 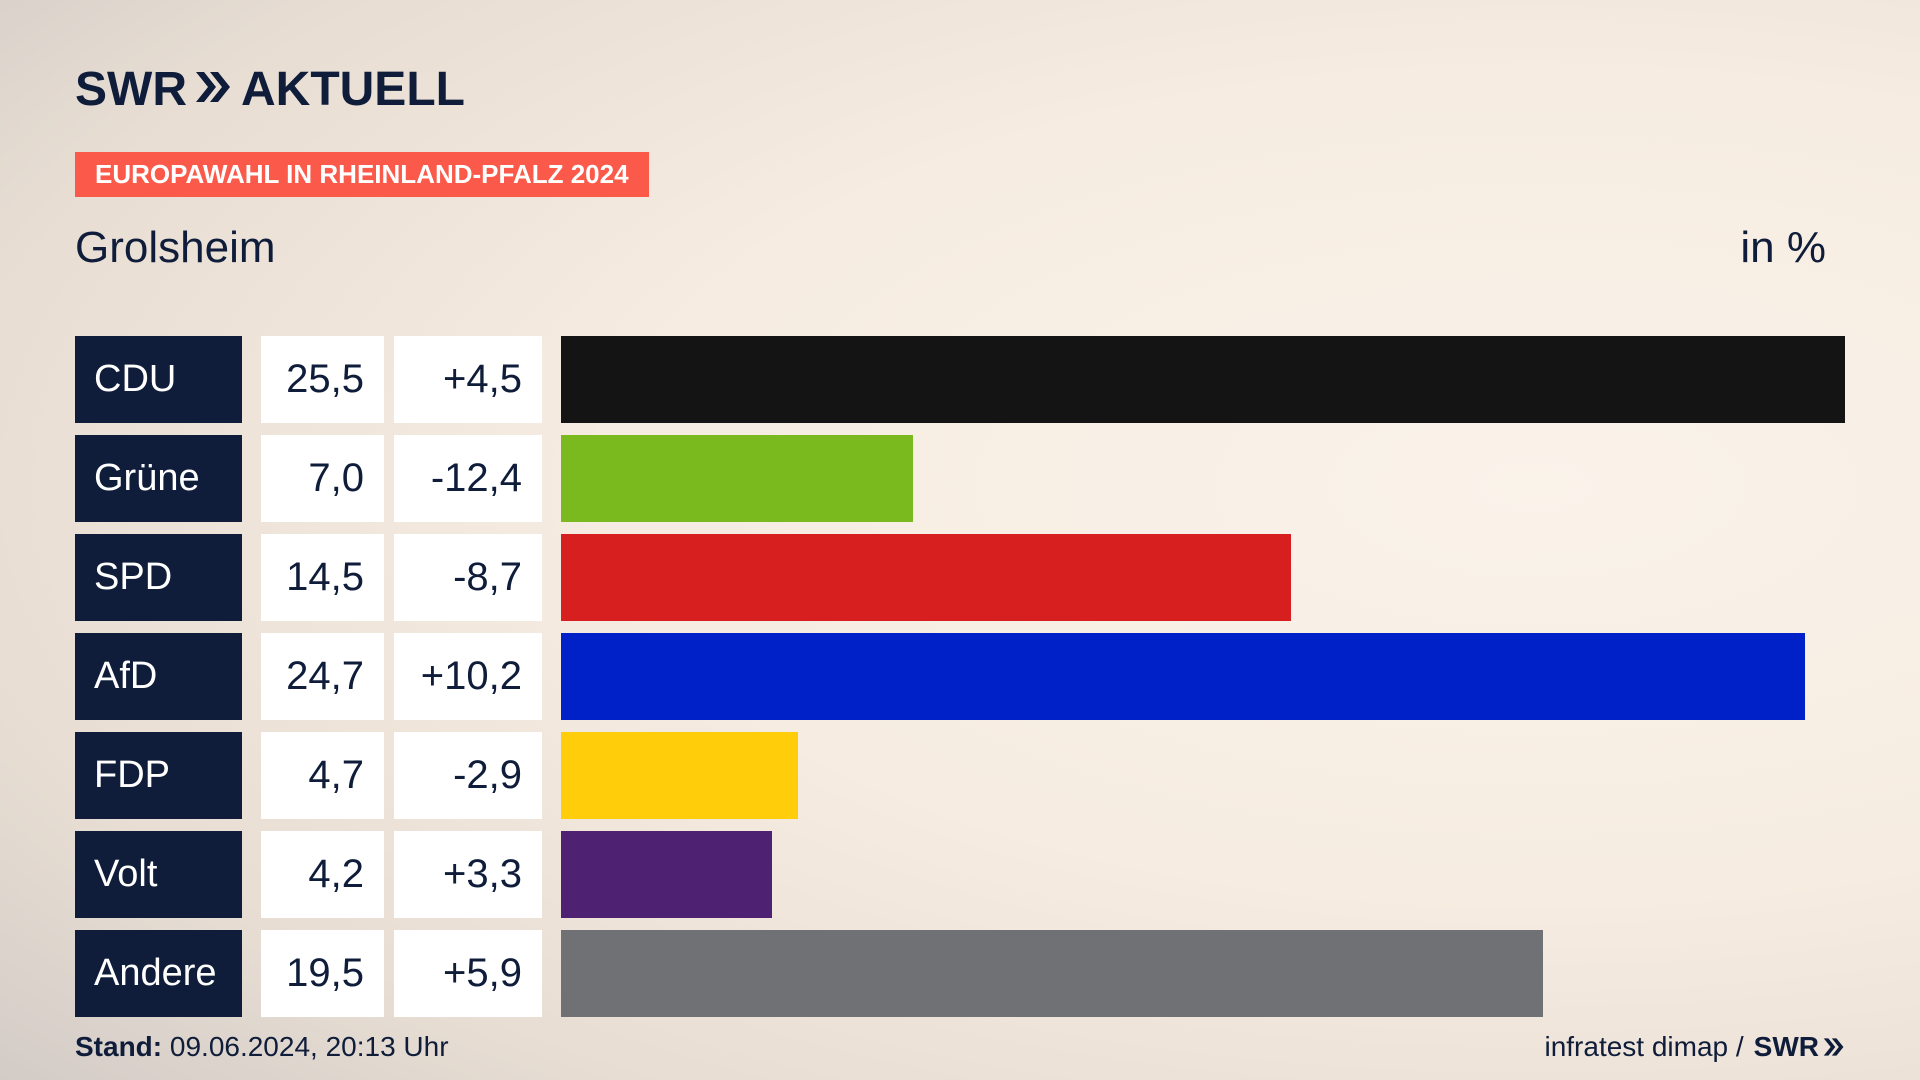 I want to click on timestamp: Stand: 09.06.2024, 20:13 Uhr, so click(x=262, y=1047).